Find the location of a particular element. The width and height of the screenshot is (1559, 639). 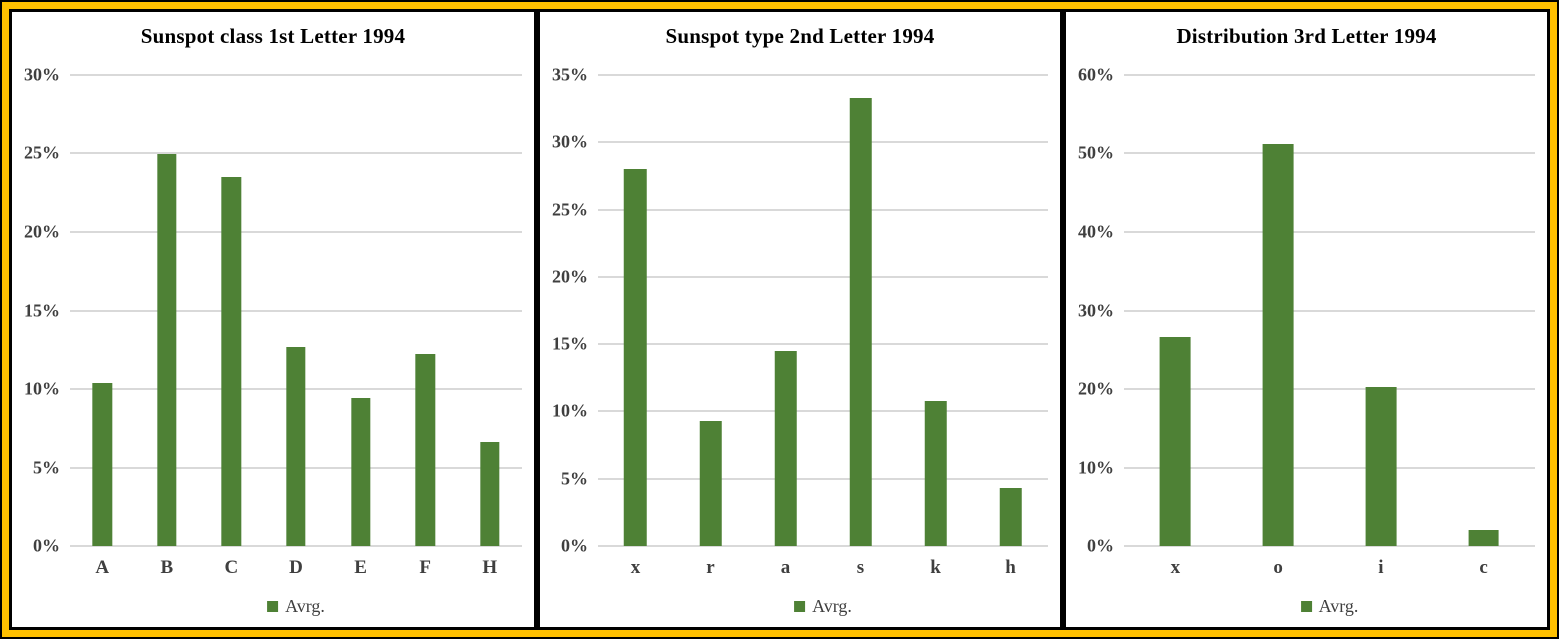

bar-c is located at coordinates (1484, 537).